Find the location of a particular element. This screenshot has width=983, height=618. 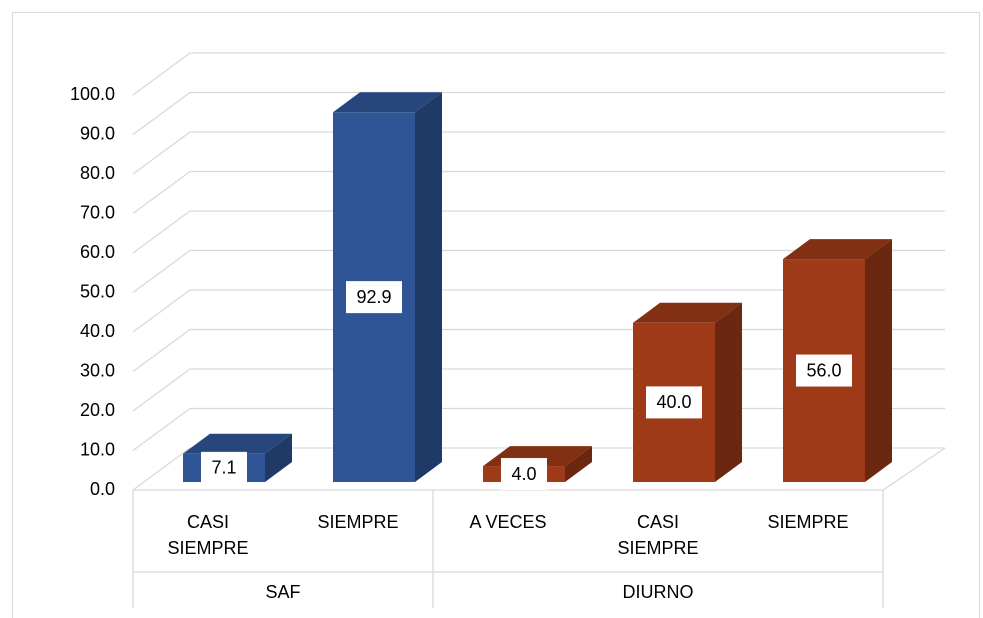

data-label: 56.0 is located at coordinates (823, 370).